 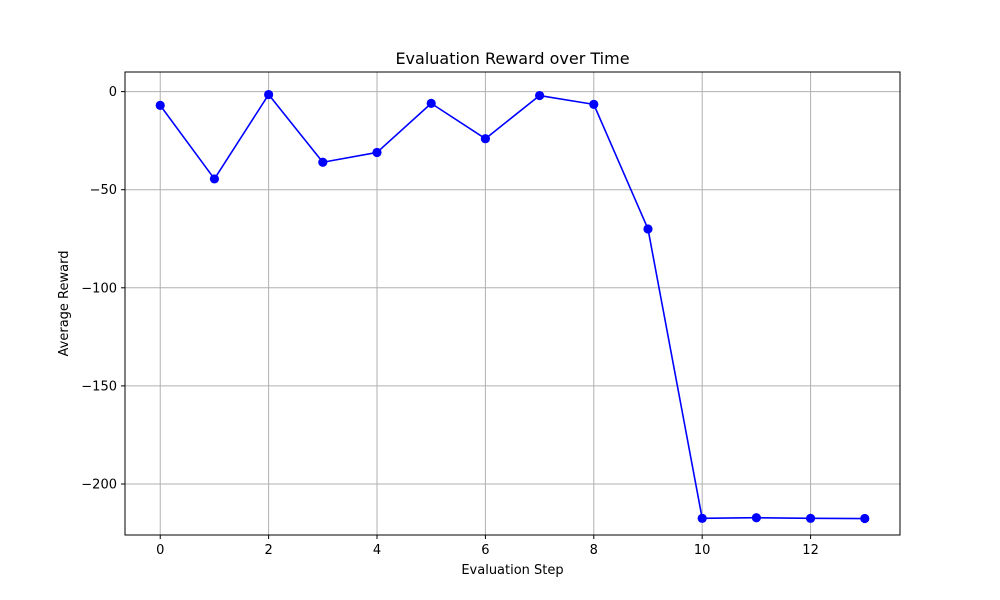 What do you see at coordinates (64, 304) in the screenshot?
I see `y-axis-label: Average Reward` at bounding box center [64, 304].